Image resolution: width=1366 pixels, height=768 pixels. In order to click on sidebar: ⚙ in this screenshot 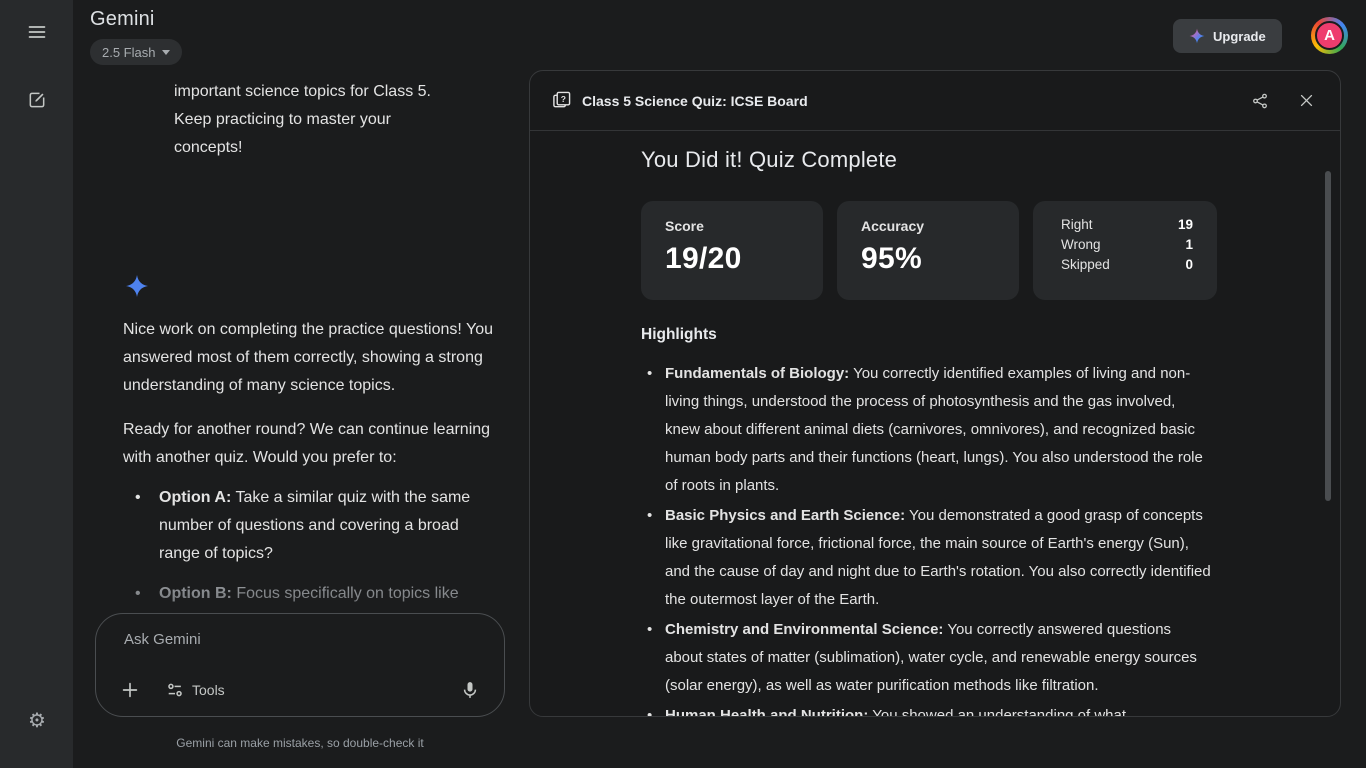, I will do `click(36, 384)`.